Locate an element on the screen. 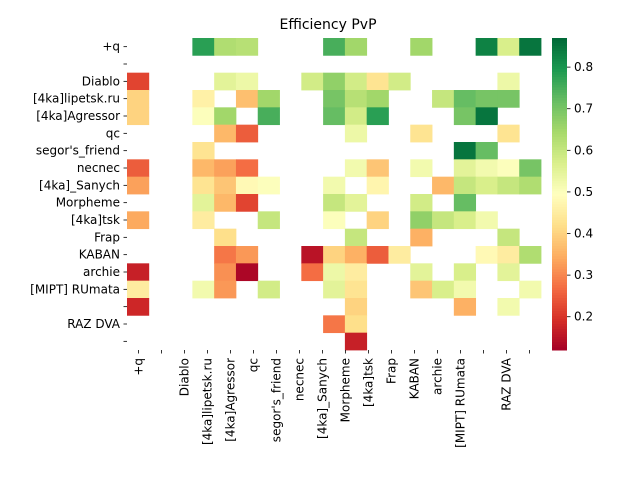  colorbar-tick-label: 0.6 is located at coordinates (583, 150).